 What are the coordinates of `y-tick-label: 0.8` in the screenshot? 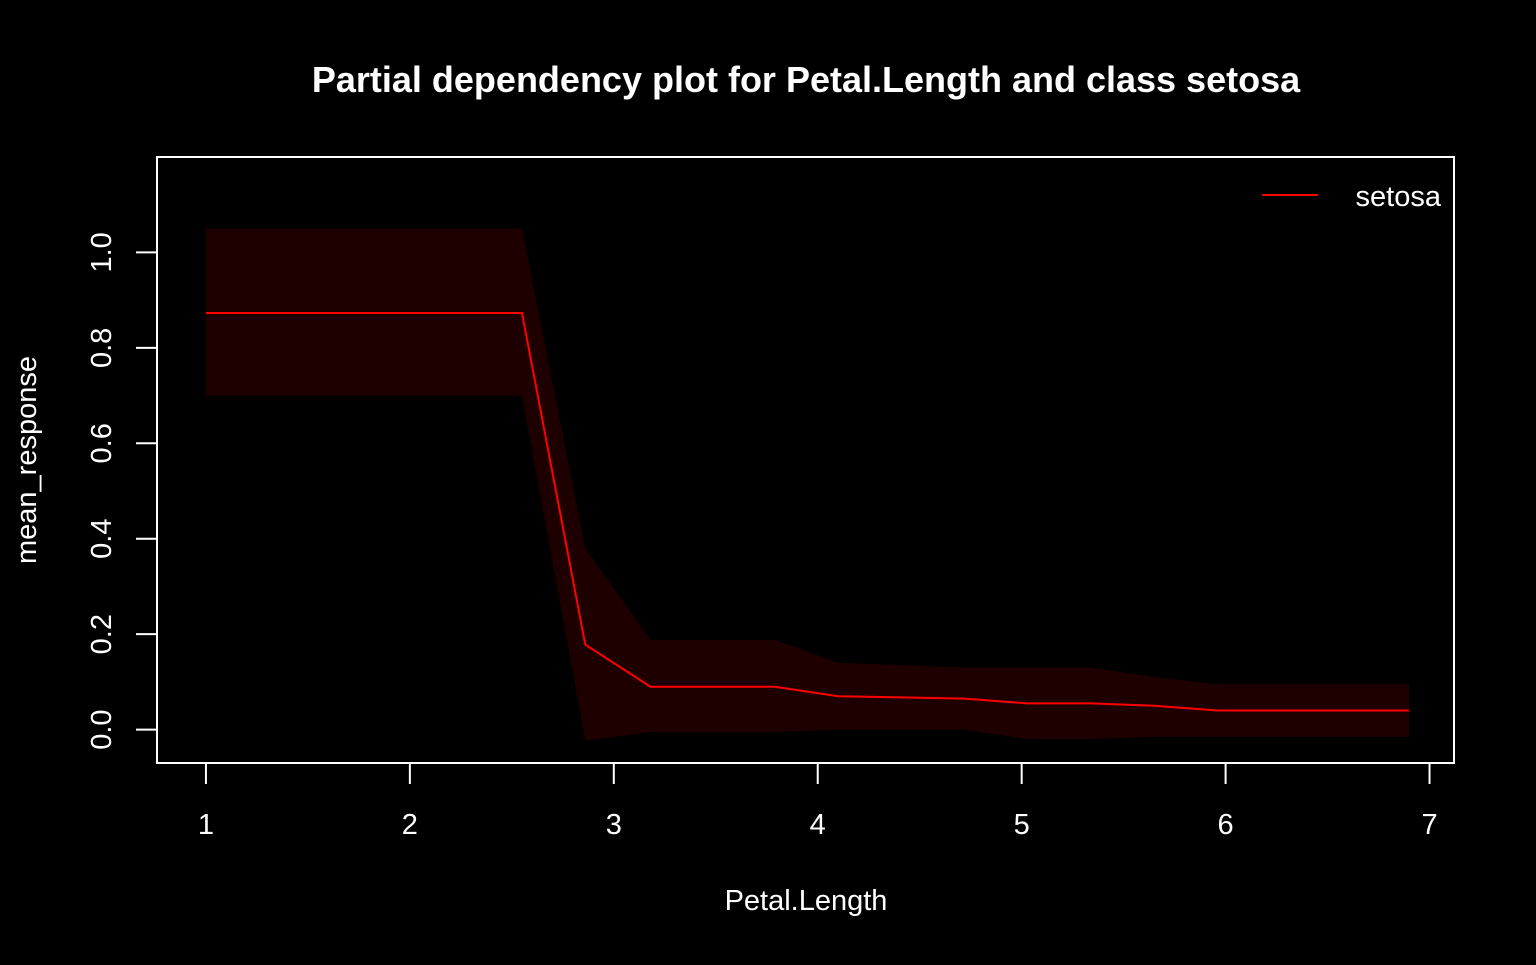 It's located at (102, 348).